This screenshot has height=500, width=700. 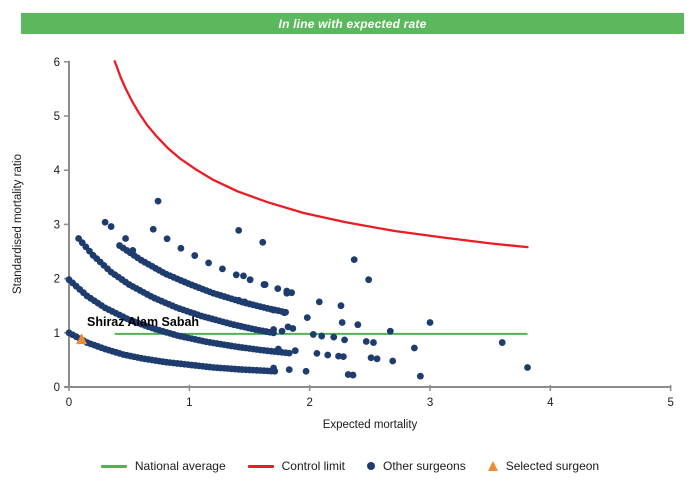 I want to click on legend-label-selected-surgeon: Selected surgeon, so click(x=552, y=466).